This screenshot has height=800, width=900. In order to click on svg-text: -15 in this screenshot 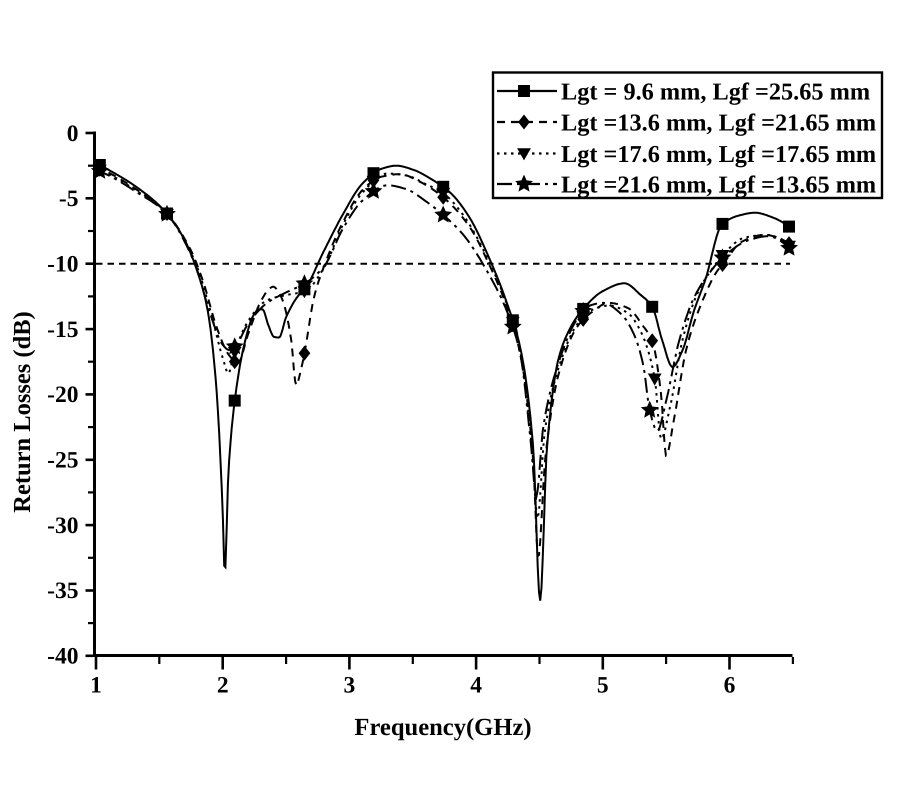, I will do `click(62, 330)`.